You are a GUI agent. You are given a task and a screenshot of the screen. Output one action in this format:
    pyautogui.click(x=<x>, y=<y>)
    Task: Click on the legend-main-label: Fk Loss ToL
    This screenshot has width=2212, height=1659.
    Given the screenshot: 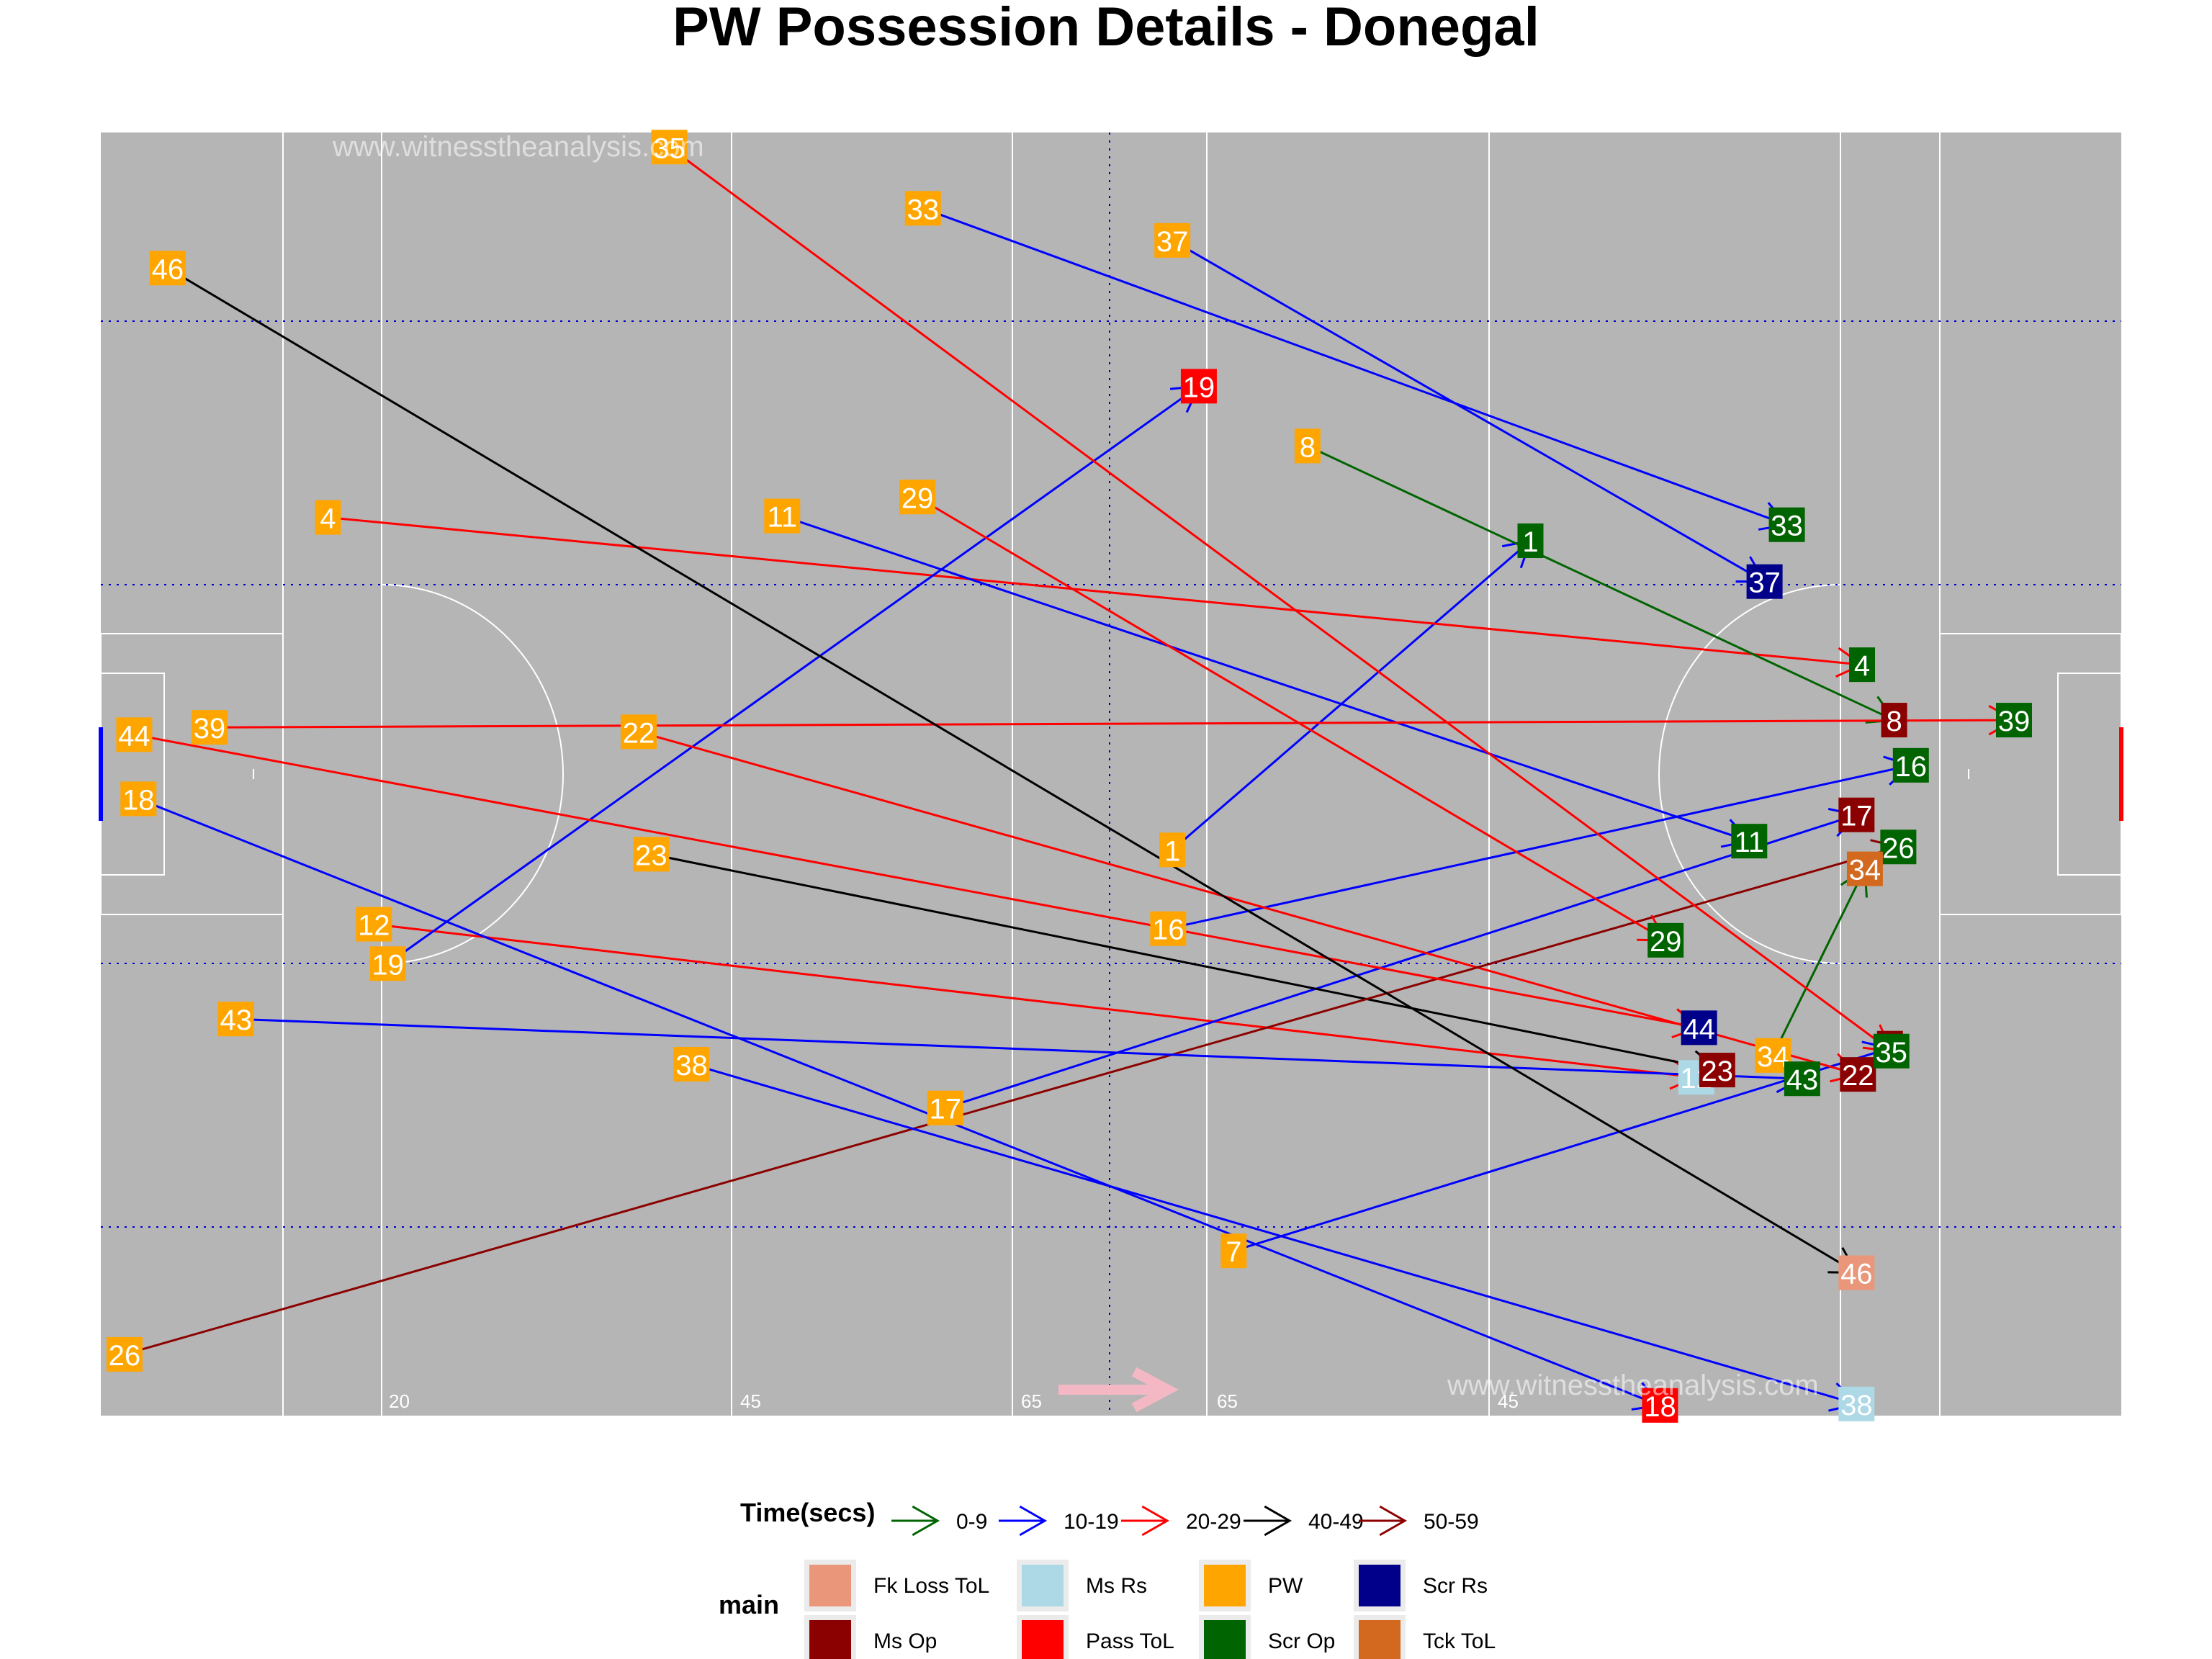 What is the action you would take?
    pyautogui.click(x=931, y=1586)
    